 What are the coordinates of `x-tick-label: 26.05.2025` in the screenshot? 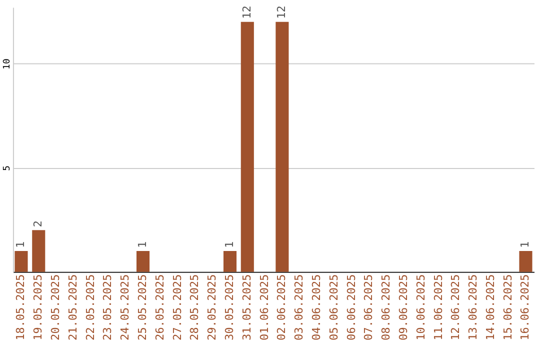 It's located at (159, 307).